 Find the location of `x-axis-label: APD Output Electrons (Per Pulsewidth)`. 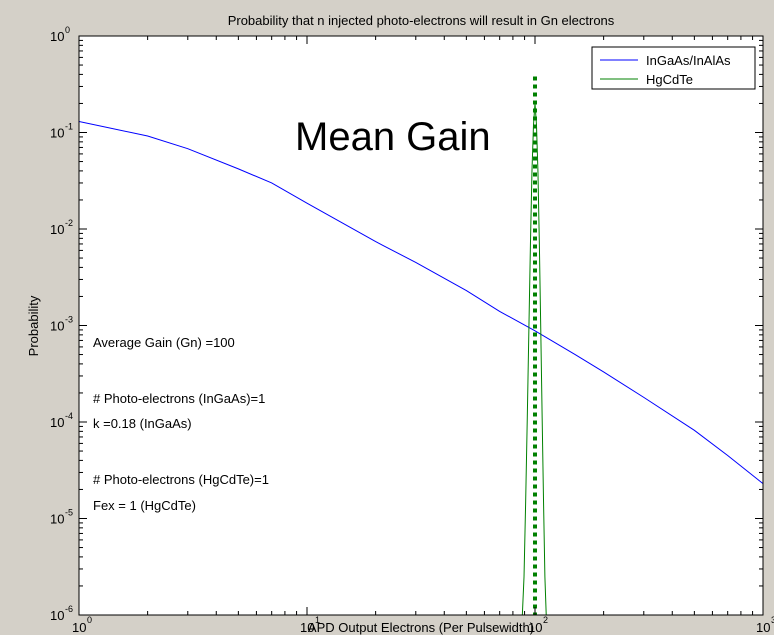

x-axis-label: APD Output Electrons (Per Pulsewidth) is located at coordinates (421, 627).